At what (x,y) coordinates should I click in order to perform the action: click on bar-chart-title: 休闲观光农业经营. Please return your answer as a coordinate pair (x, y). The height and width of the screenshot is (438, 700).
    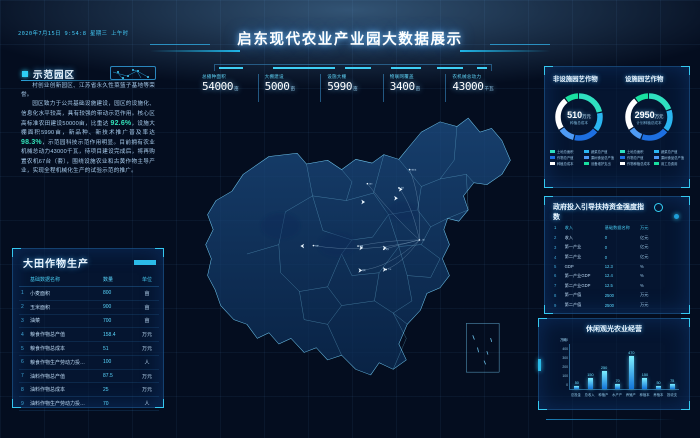
    Looking at the image, I should click on (614, 329).